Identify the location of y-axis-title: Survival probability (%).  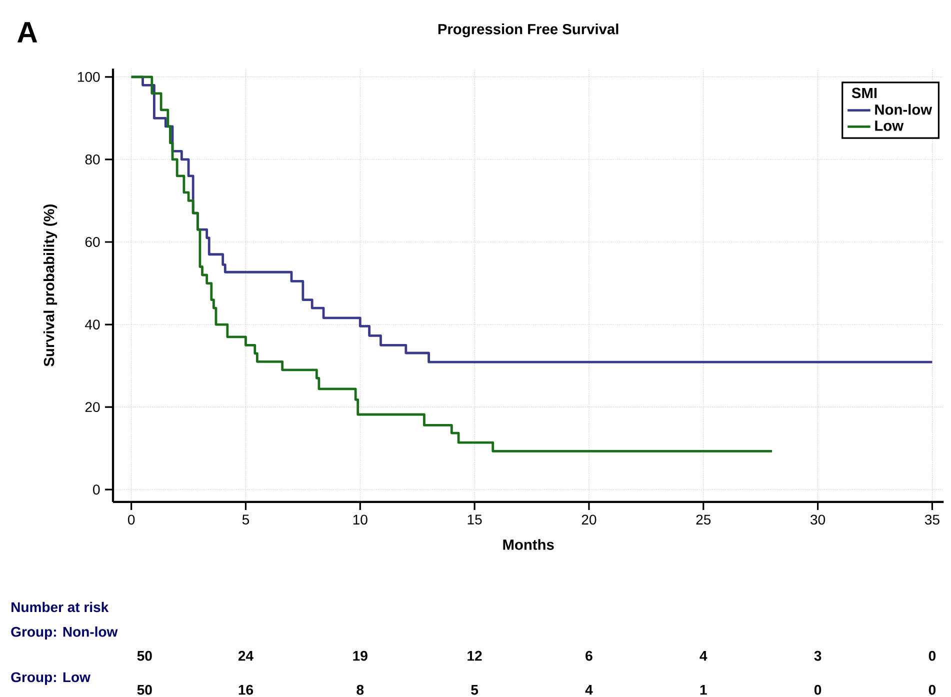
(50, 285).